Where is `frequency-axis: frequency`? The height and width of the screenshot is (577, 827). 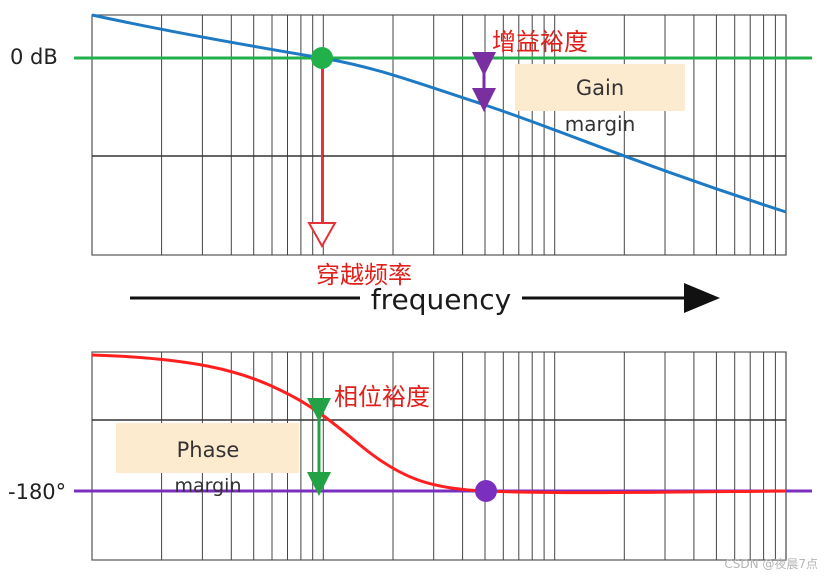
frequency-axis: frequency is located at coordinates (425, 299).